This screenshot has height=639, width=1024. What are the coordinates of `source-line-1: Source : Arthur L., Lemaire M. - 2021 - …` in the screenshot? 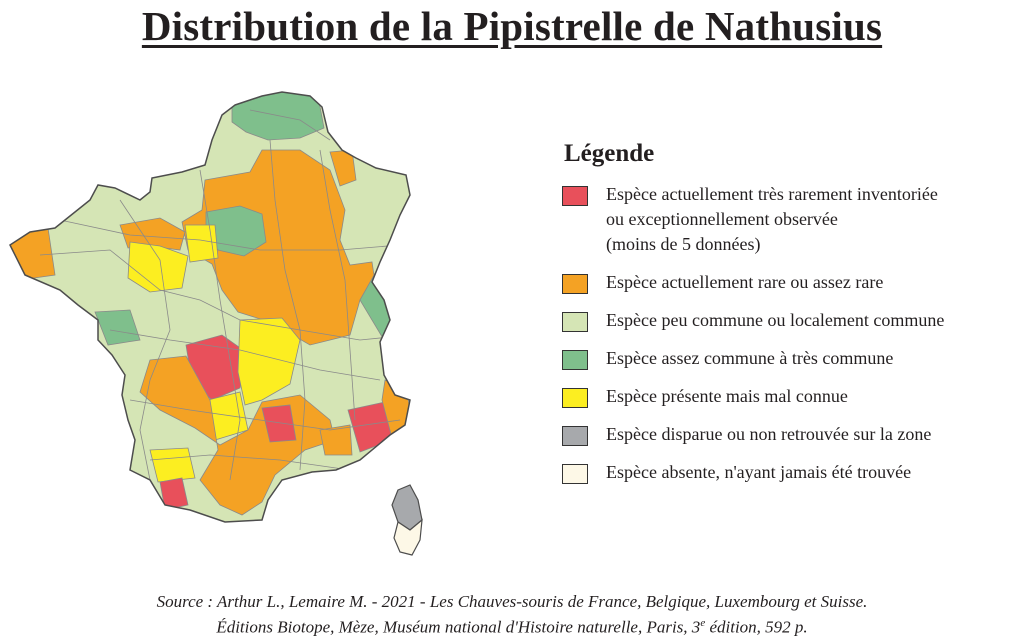 It's located at (512, 601).